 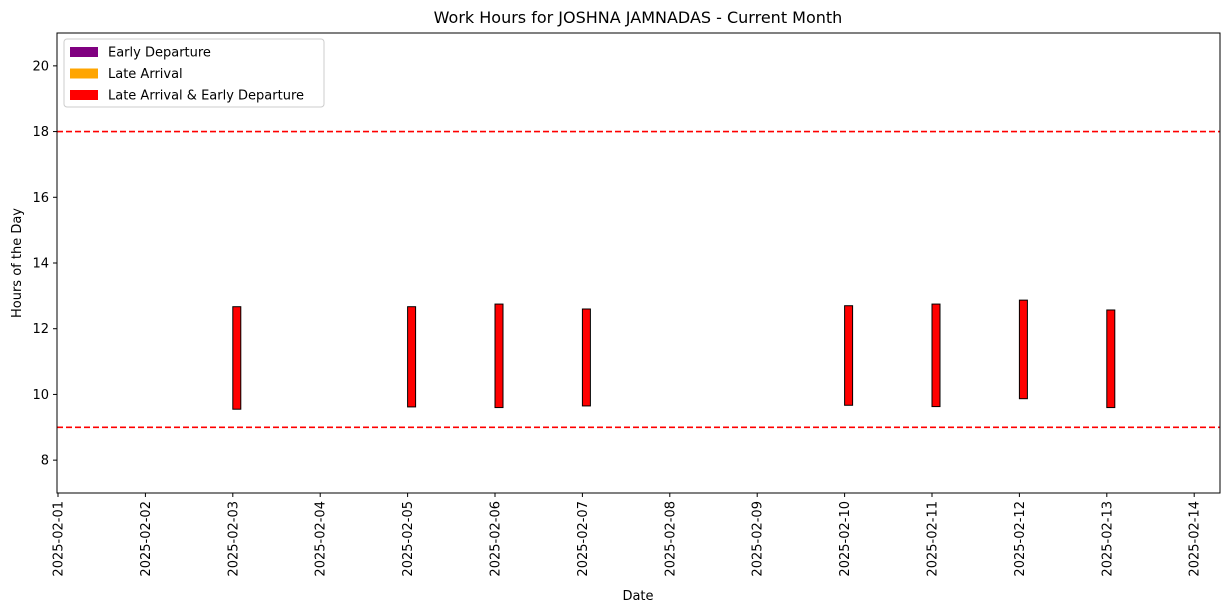 I want to click on y-tick-label: 14, so click(x=40, y=264).